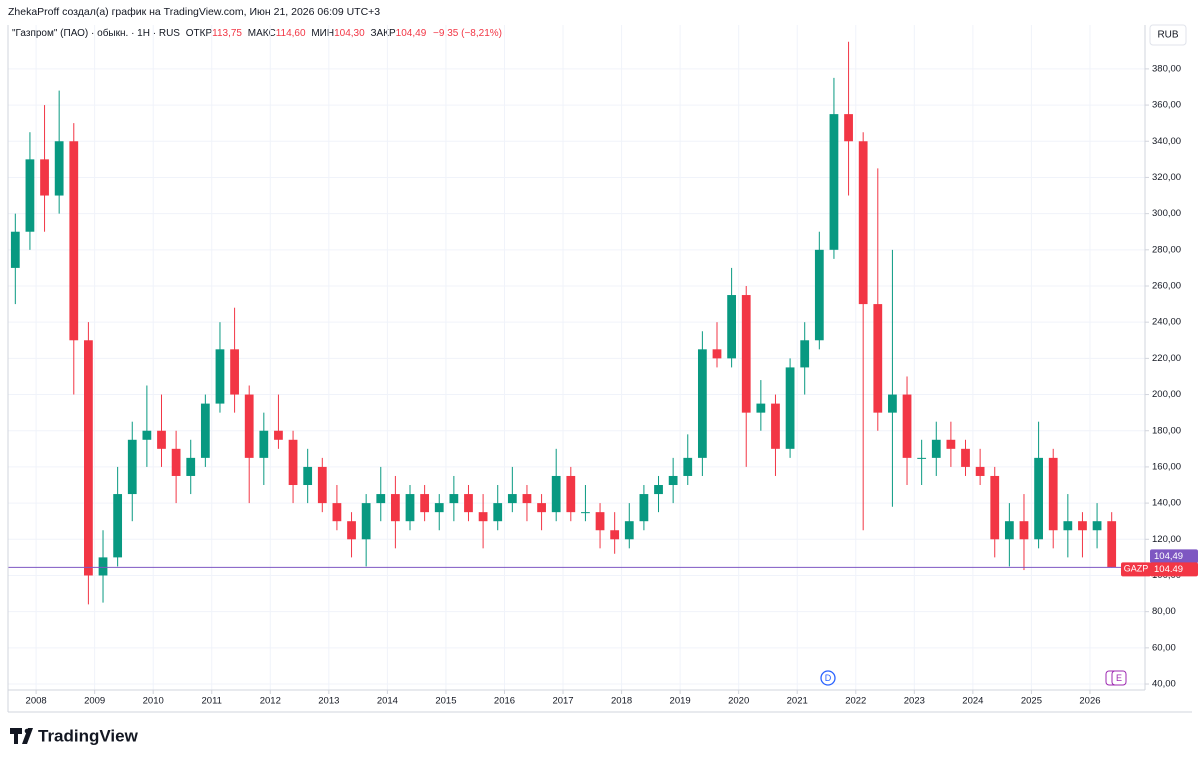  What do you see at coordinates (1166, 394) in the screenshot?
I see `y-tick-label: 200,00` at bounding box center [1166, 394].